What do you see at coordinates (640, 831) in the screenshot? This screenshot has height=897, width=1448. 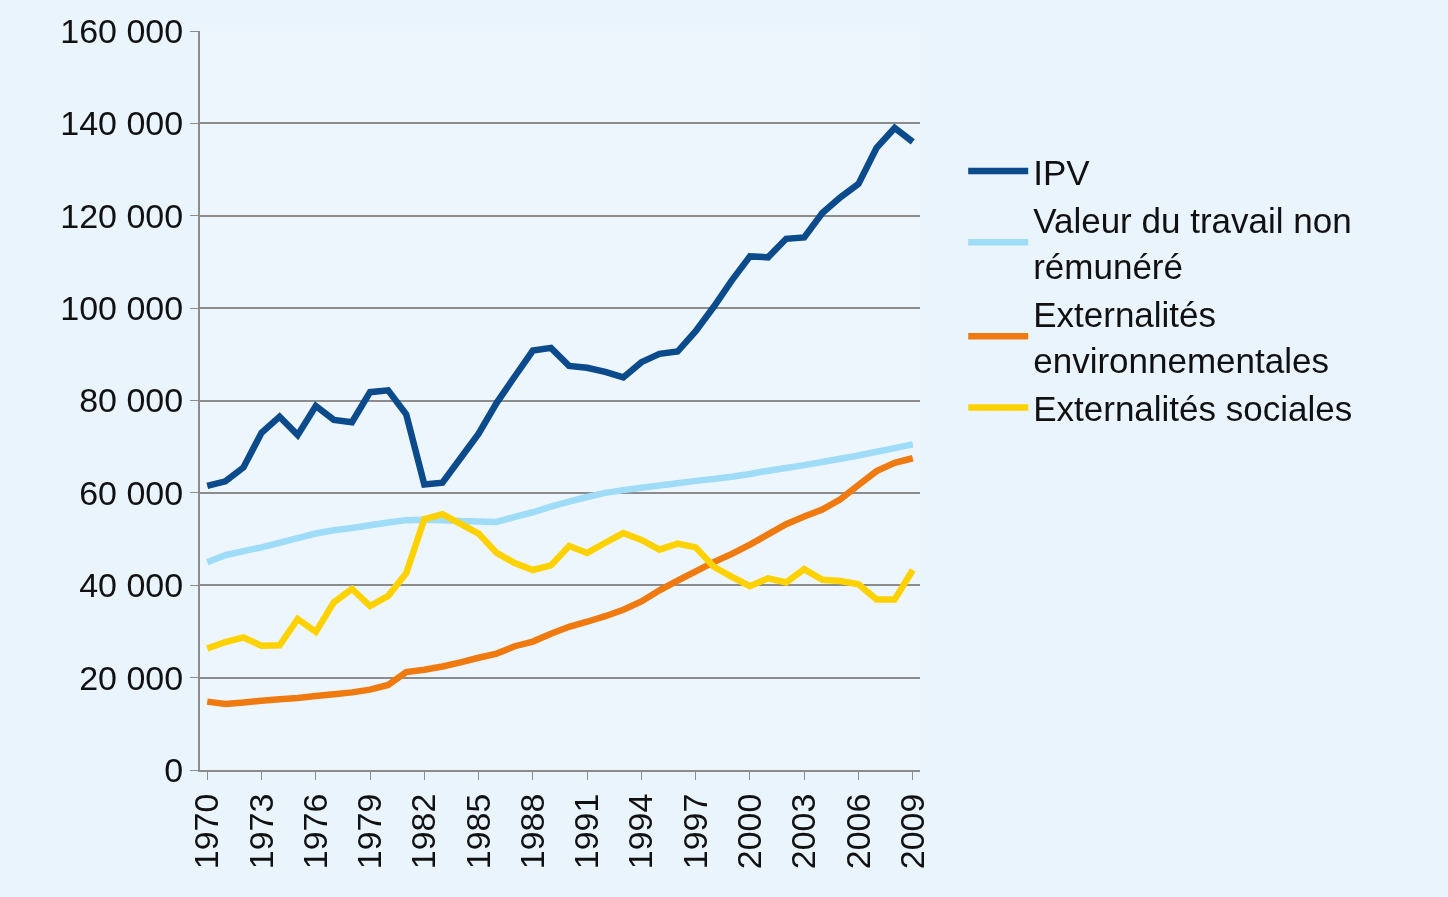 I see `x-tick-label: 1994` at bounding box center [640, 831].